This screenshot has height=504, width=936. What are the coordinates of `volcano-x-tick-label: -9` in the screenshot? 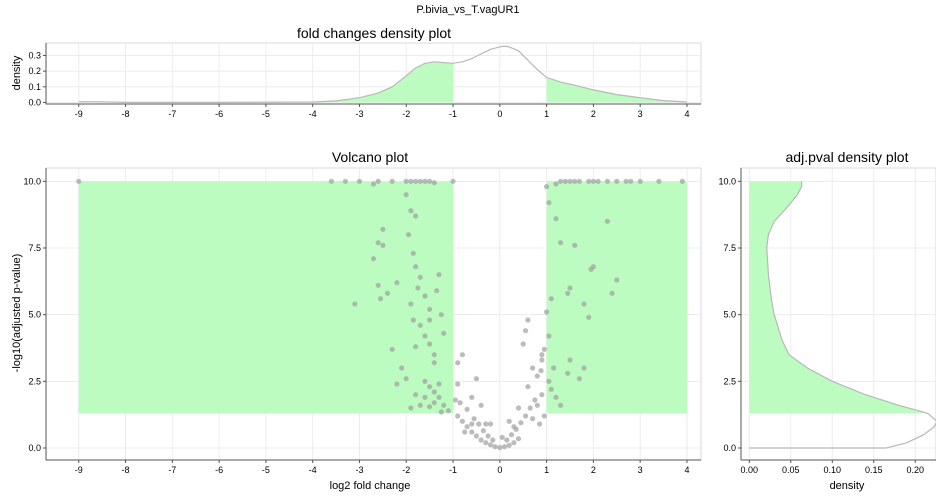 It's located at (79, 470).